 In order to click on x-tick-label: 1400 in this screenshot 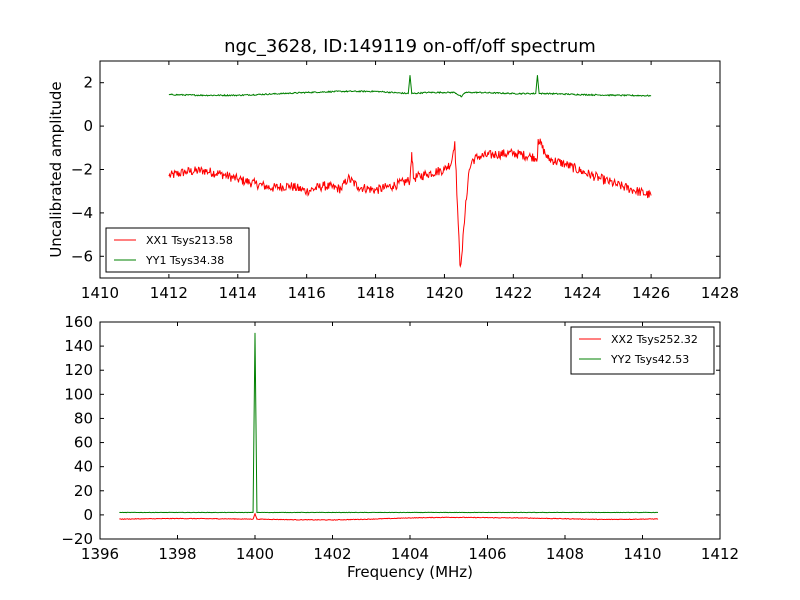, I will do `click(255, 554)`.